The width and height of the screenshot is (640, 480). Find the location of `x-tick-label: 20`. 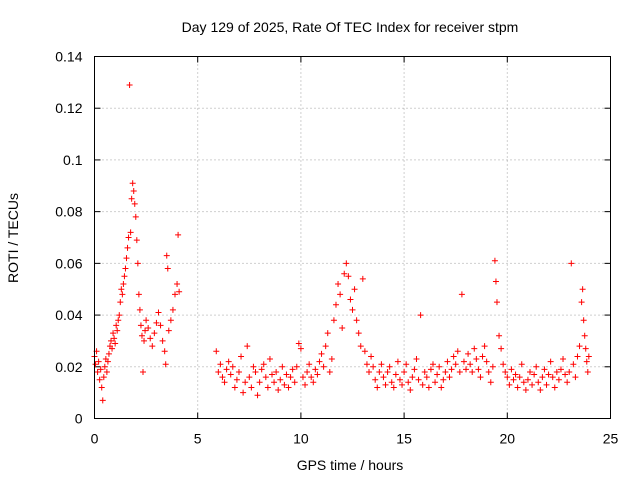

x-tick-label: 20 is located at coordinates (508, 439).